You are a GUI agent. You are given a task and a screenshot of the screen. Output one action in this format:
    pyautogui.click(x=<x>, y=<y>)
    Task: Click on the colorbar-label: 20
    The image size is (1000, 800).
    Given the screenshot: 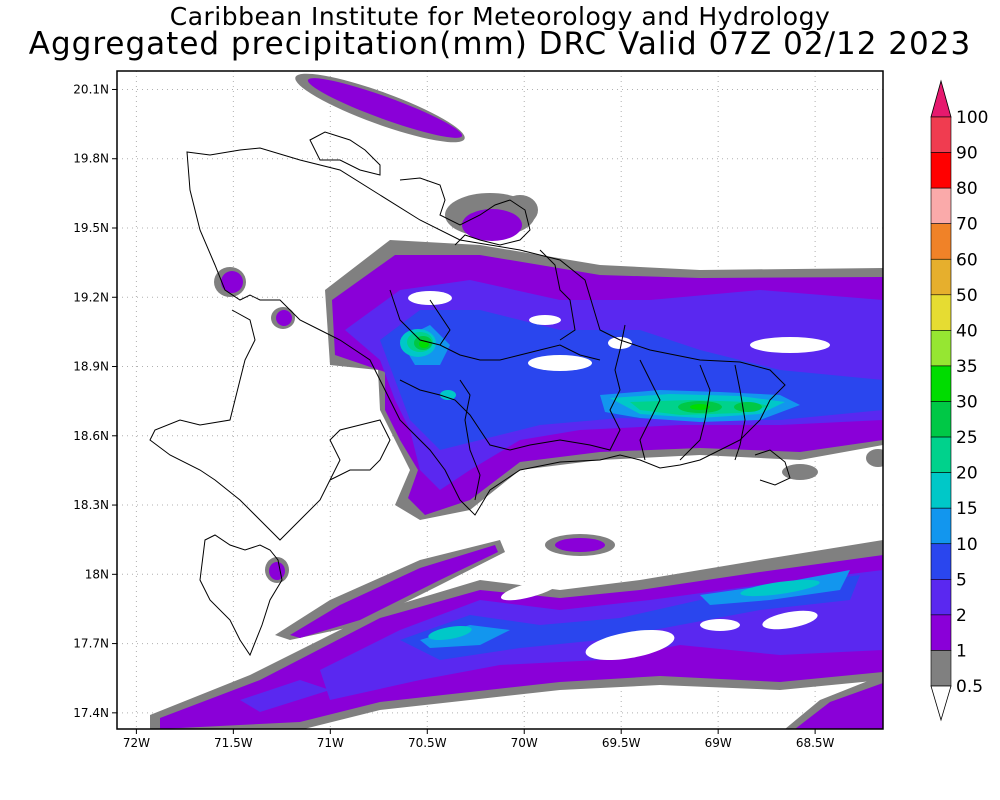 What is the action you would take?
    pyautogui.click(x=967, y=474)
    